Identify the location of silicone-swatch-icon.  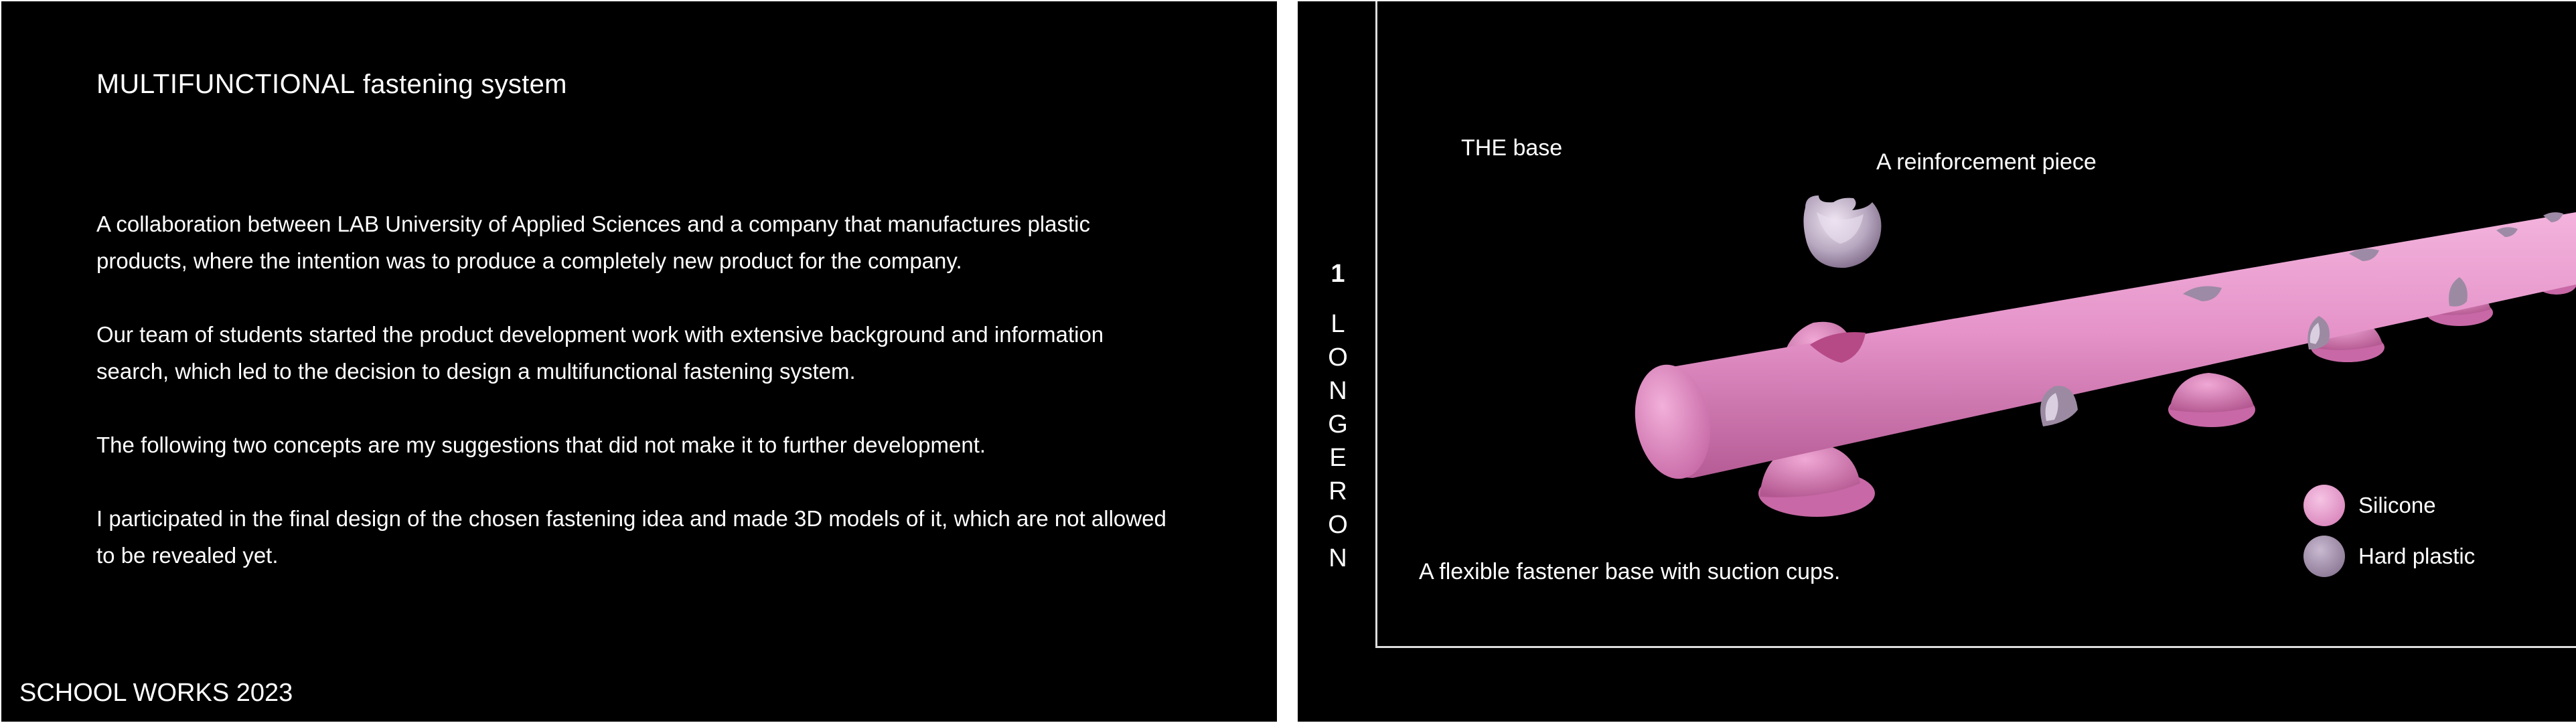
(2324, 505).